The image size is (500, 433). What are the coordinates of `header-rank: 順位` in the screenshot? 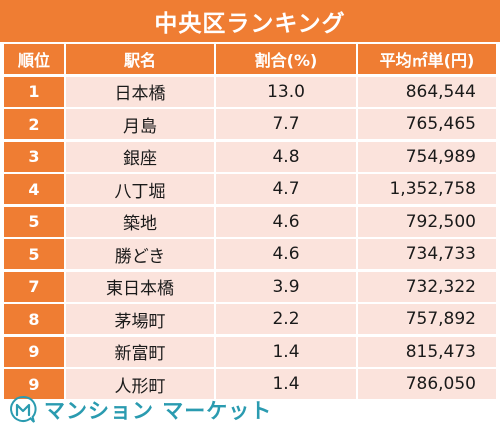 It's located at (34, 59).